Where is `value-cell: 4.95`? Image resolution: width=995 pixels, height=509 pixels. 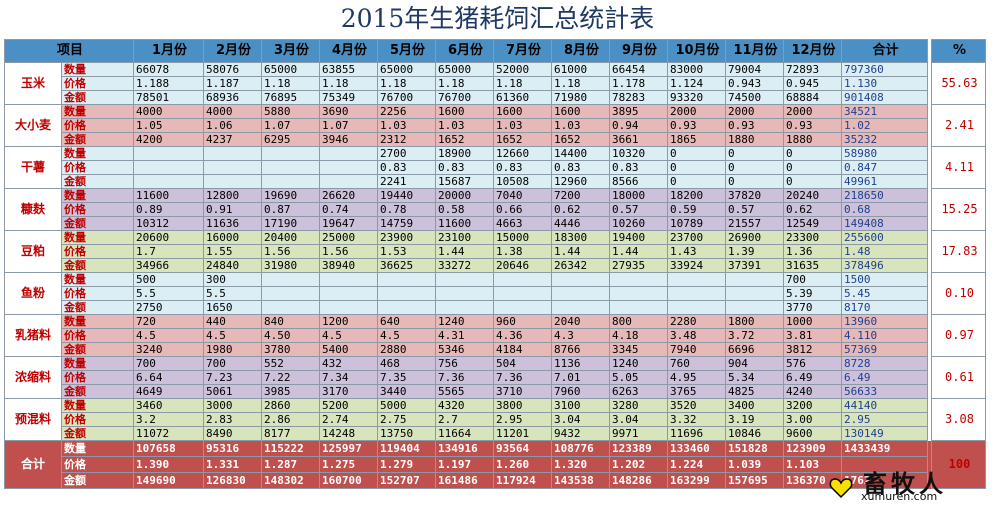
value-cell: 4.95 is located at coordinates (696, 377).